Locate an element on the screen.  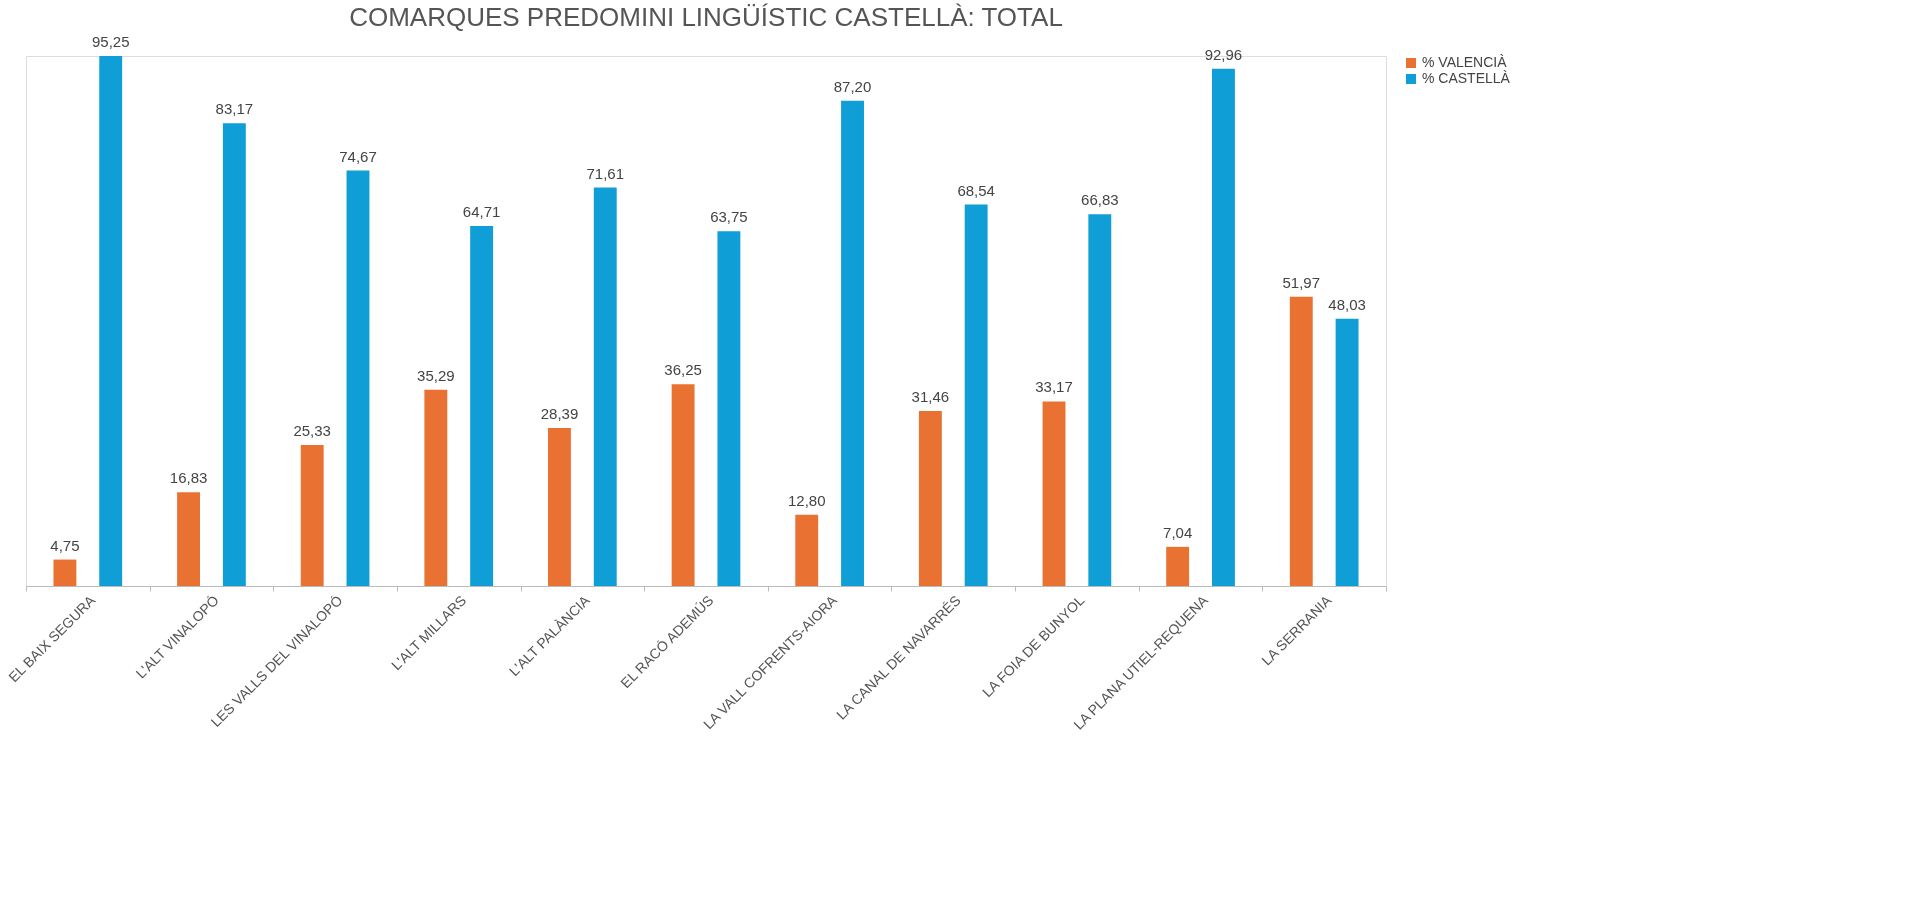
data-label: 28,39 is located at coordinates (559, 414).